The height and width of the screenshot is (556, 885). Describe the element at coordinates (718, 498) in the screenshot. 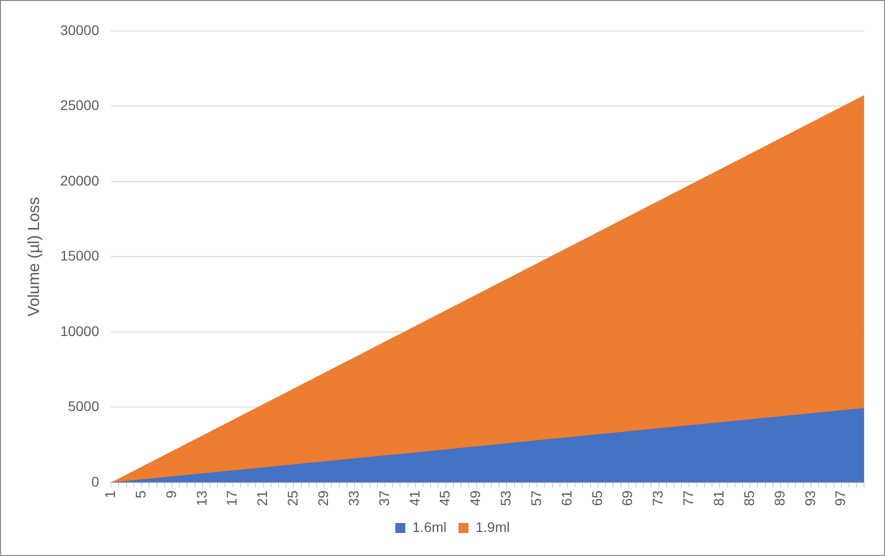

I see `x-tick-label: 81` at that location.